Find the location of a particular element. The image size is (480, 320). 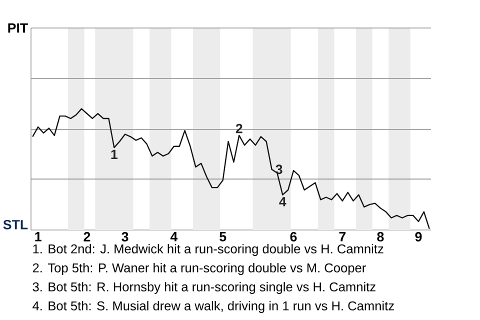

text: PIT is located at coordinates (18, 28).